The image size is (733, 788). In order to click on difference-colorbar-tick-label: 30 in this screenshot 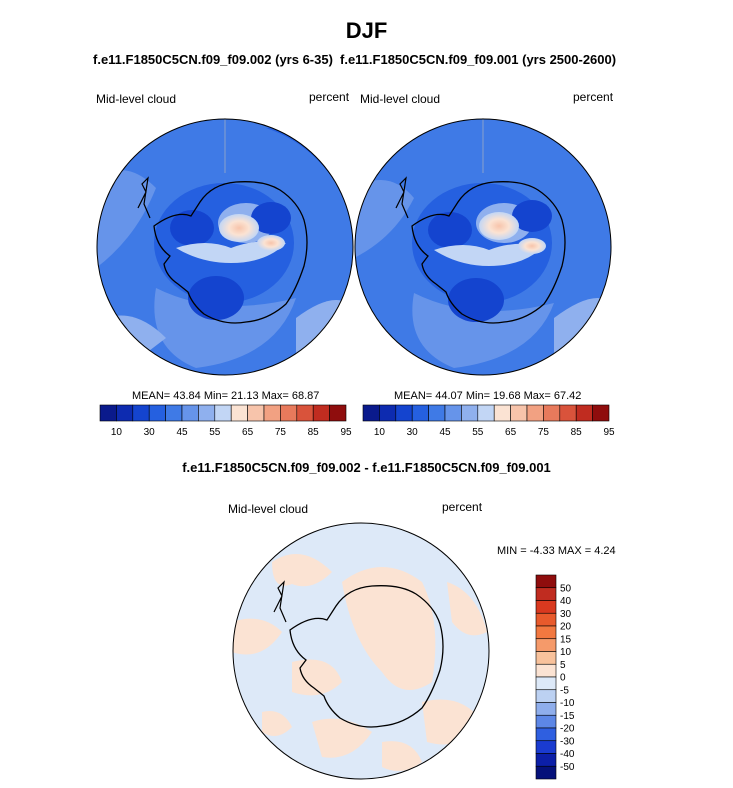, I will do `click(566, 614)`.